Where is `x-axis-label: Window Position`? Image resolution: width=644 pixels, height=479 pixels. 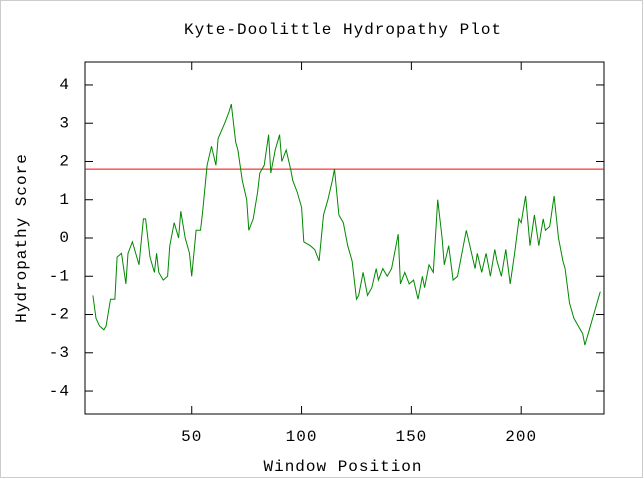
x-axis-label: Window Position is located at coordinates (342, 467).